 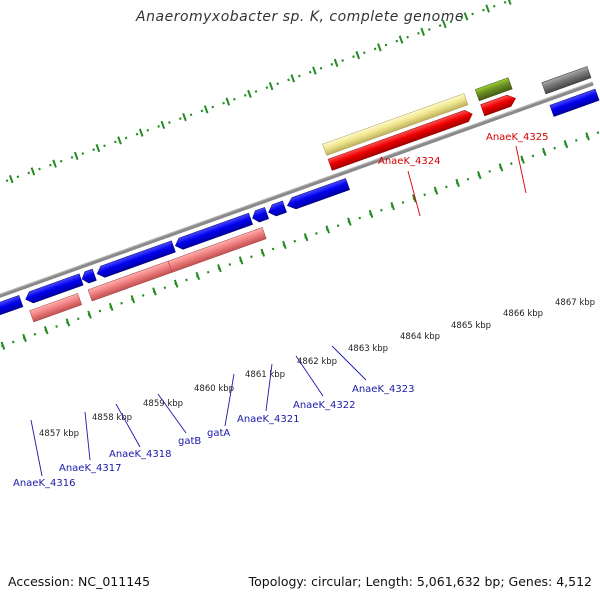 I want to click on gene-arrow-anaek-4325-upper, so click(x=493, y=89).